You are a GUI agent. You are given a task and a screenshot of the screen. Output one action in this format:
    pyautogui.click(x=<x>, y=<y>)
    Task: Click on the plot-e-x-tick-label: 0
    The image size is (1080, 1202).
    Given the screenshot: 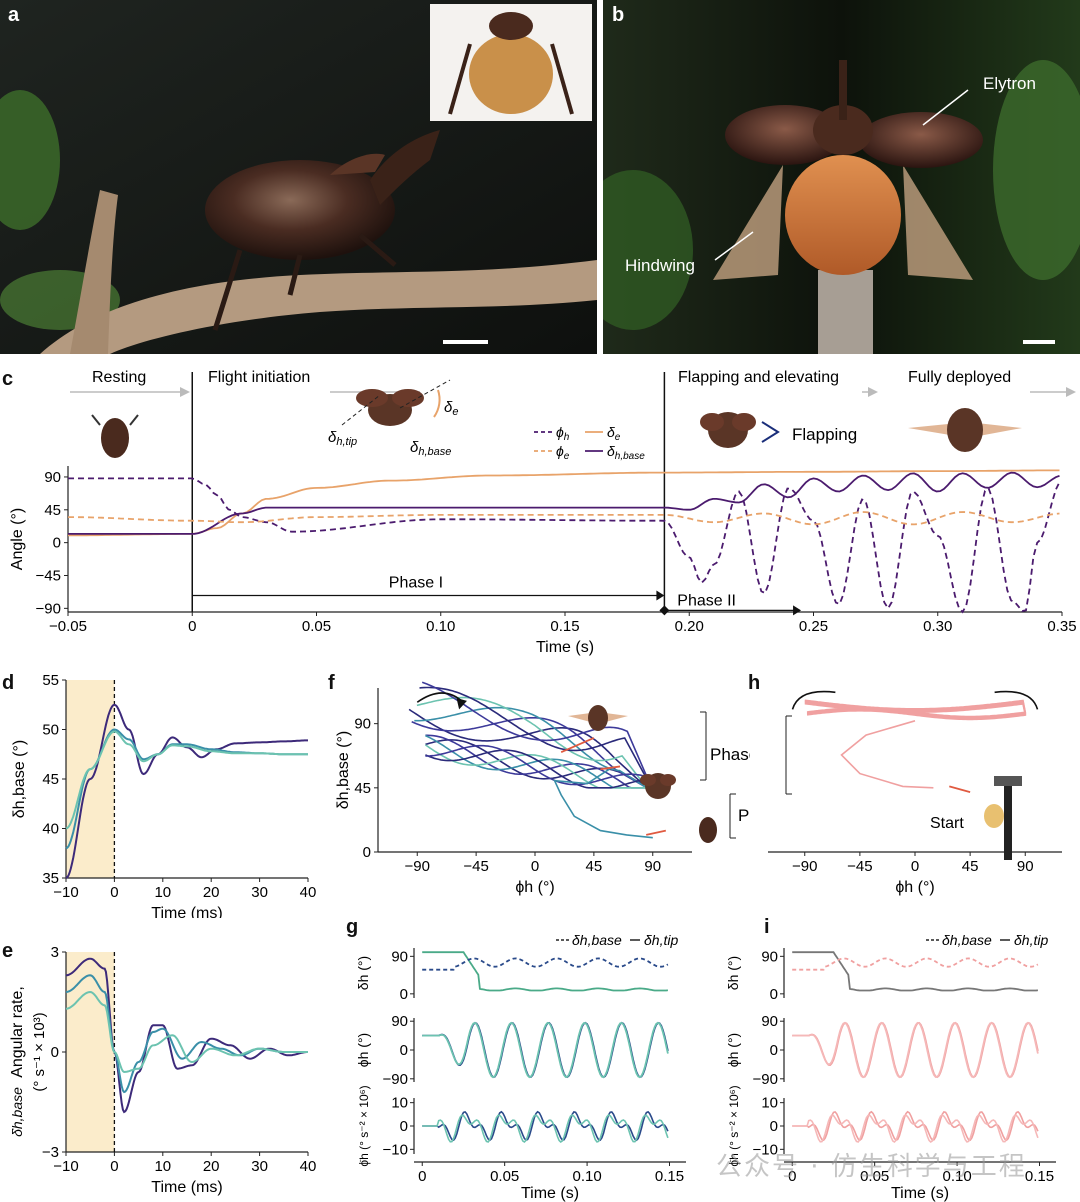 What is the action you would take?
    pyautogui.click(x=114, y=1166)
    